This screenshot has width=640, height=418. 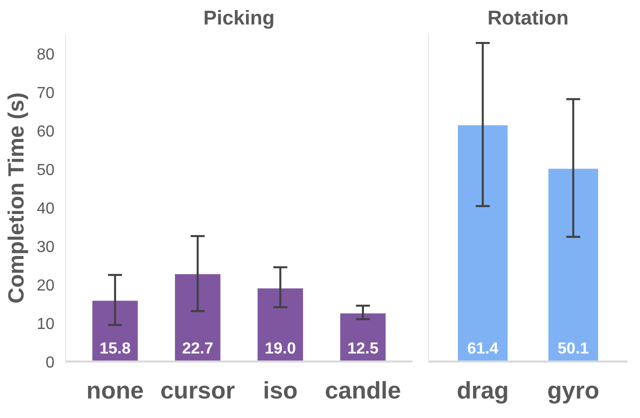 I want to click on y-tick-label: 70, so click(x=45, y=93).